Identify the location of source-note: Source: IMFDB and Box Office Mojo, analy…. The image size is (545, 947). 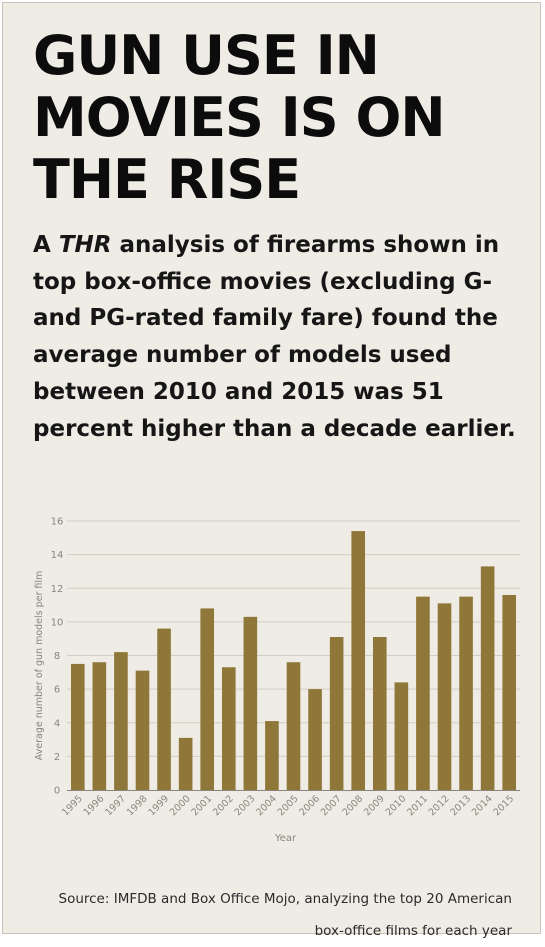
(285, 915).